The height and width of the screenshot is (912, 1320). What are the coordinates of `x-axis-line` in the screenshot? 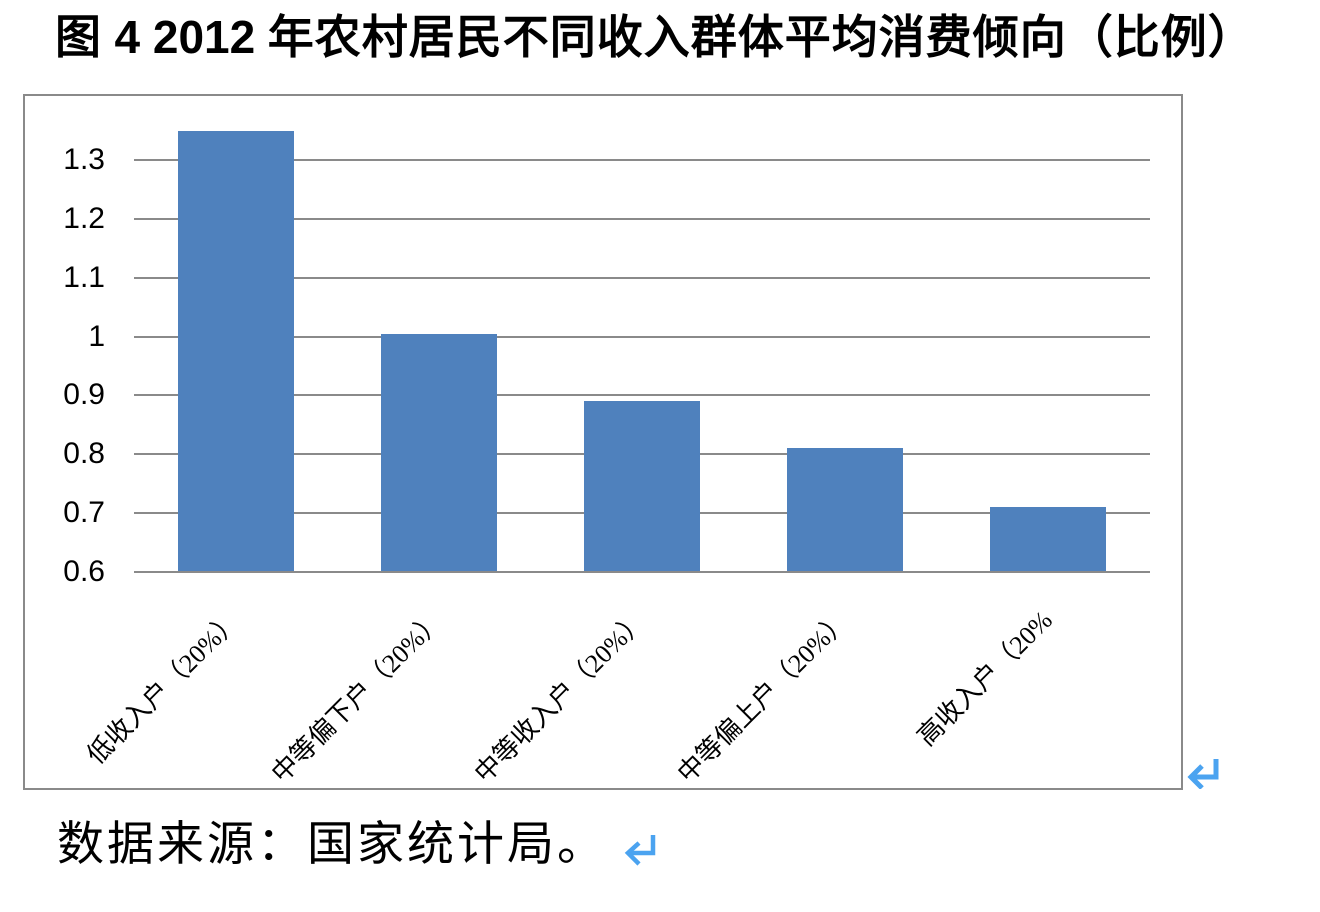 It's located at (642, 572).